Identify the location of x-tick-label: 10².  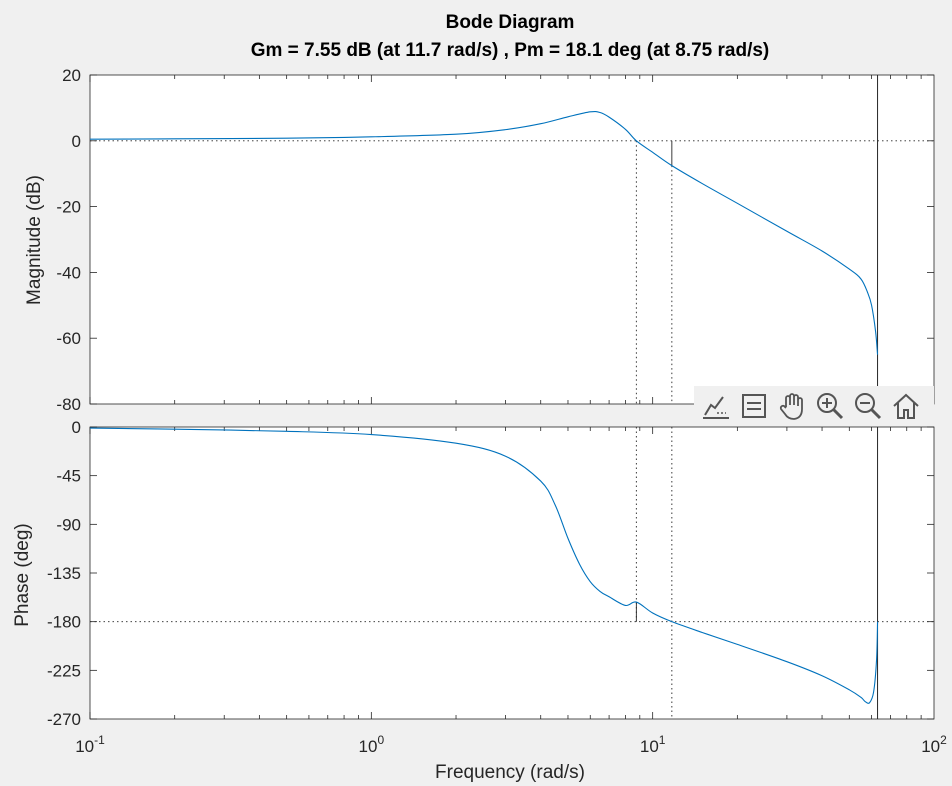
(934, 744).